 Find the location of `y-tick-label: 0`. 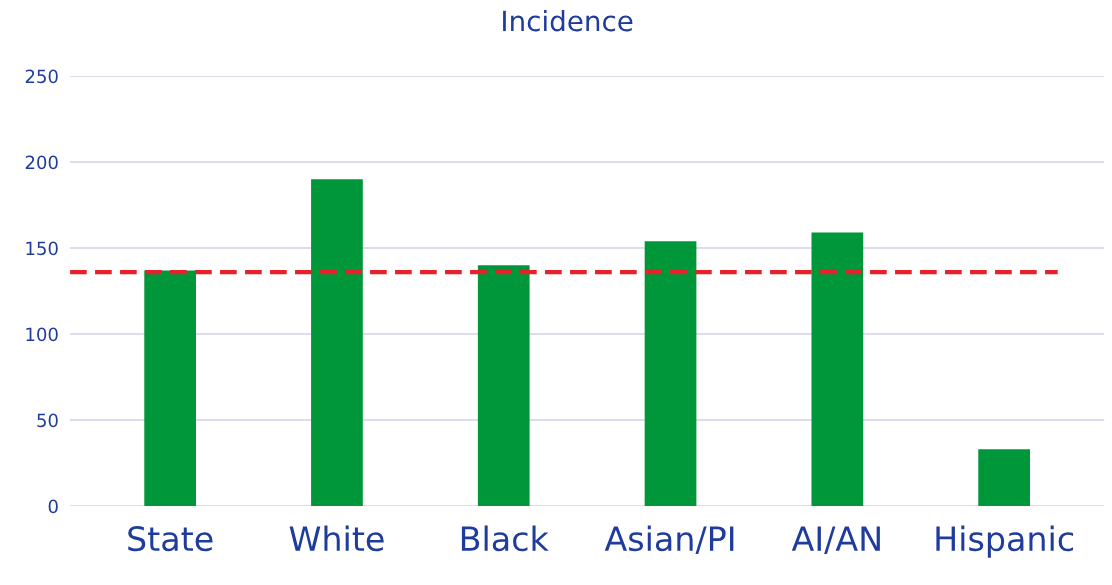

y-tick-label: 0 is located at coordinates (53, 506).